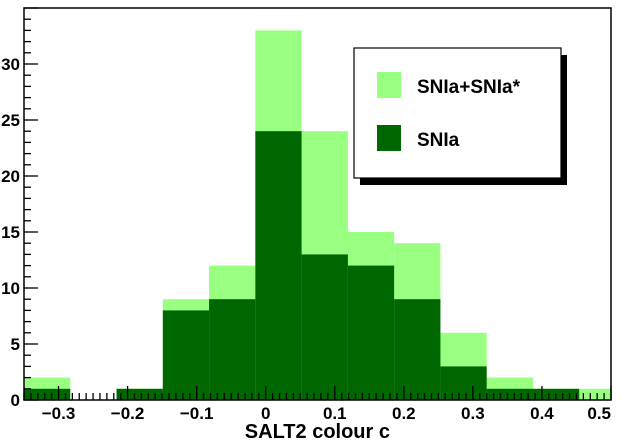 The height and width of the screenshot is (443, 624). Describe the element at coordinates (438, 140) in the screenshot. I see `legend-label-snia: SNIa` at that location.